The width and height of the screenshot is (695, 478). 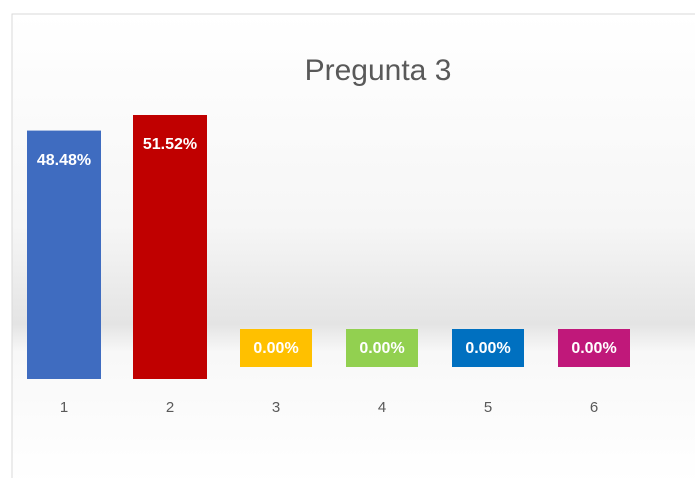 I want to click on x-tick-label: 5, so click(x=488, y=407).